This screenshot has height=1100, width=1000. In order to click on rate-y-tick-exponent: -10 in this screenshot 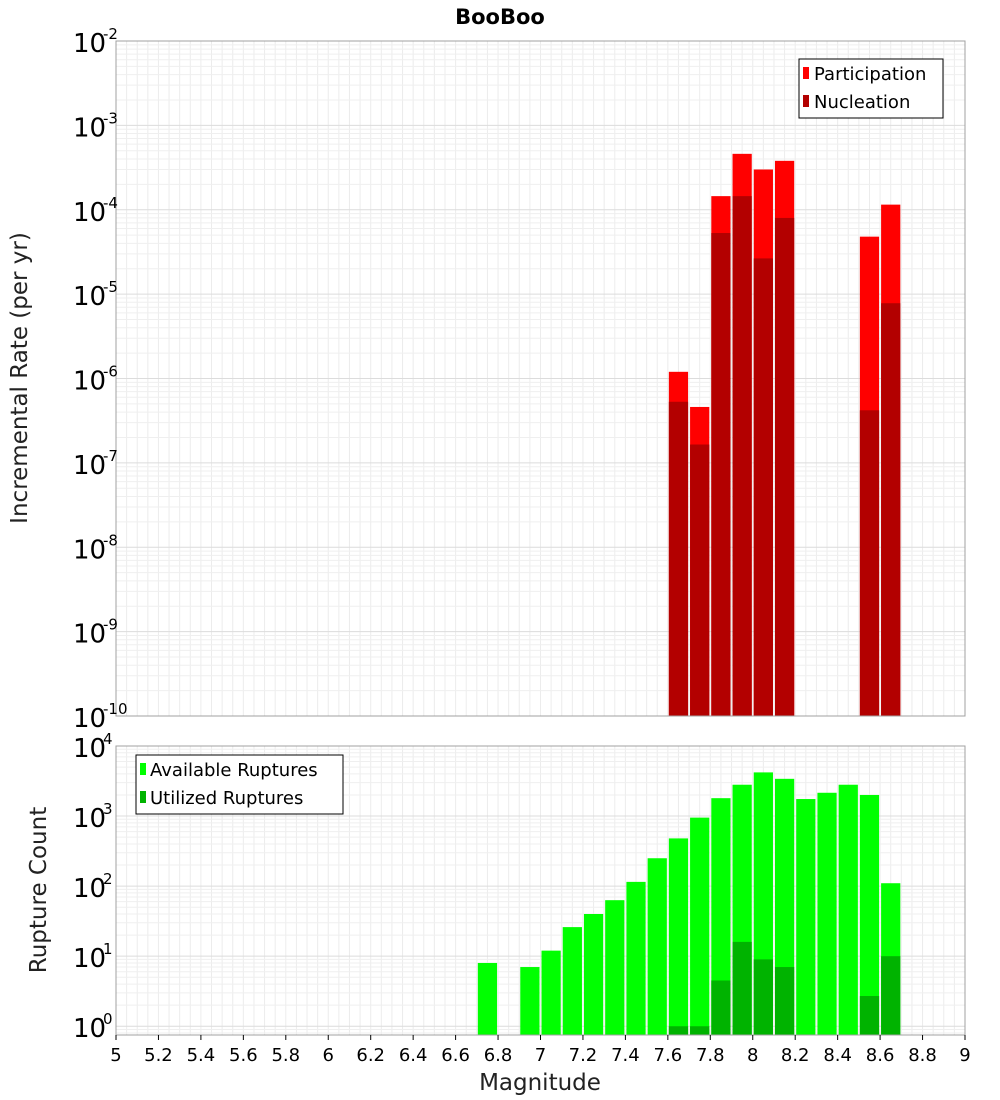, I will do `click(115, 709)`.